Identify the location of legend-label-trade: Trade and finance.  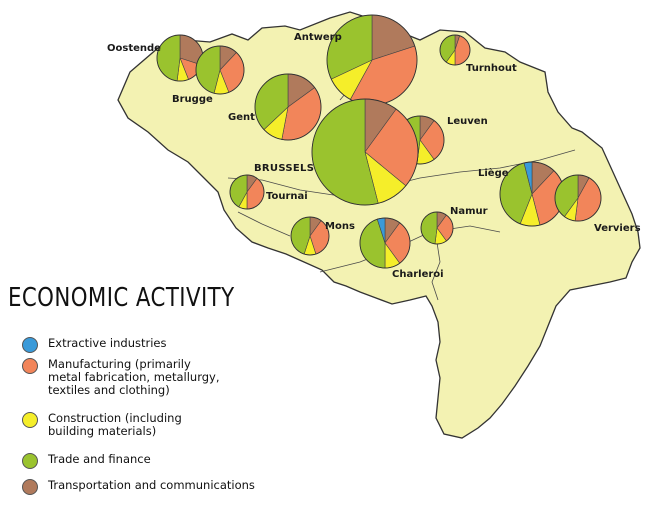
(99, 459).